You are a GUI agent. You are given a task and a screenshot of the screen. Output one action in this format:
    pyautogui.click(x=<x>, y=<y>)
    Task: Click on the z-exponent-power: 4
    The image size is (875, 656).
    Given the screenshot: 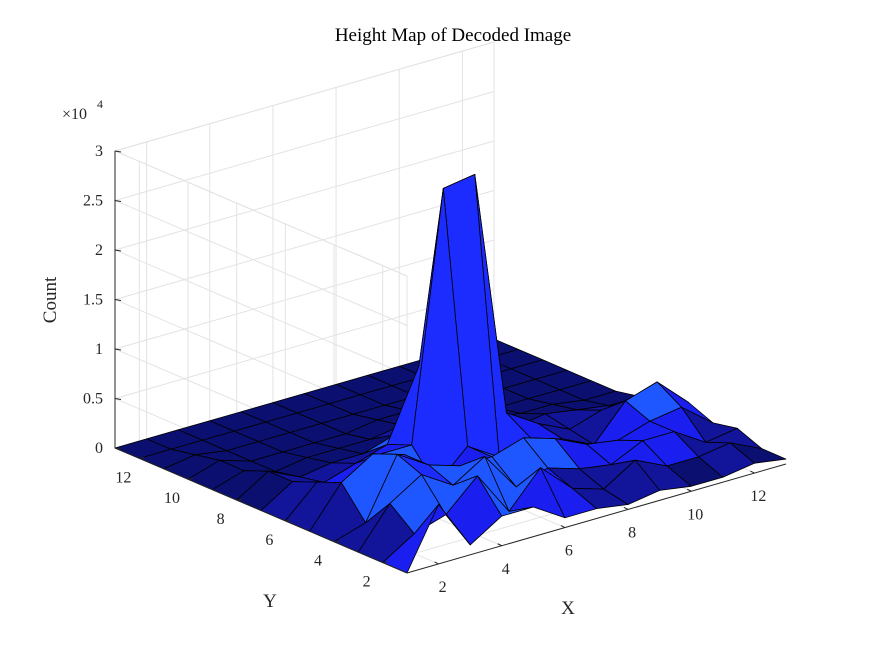 What is the action you would take?
    pyautogui.click(x=100, y=104)
    